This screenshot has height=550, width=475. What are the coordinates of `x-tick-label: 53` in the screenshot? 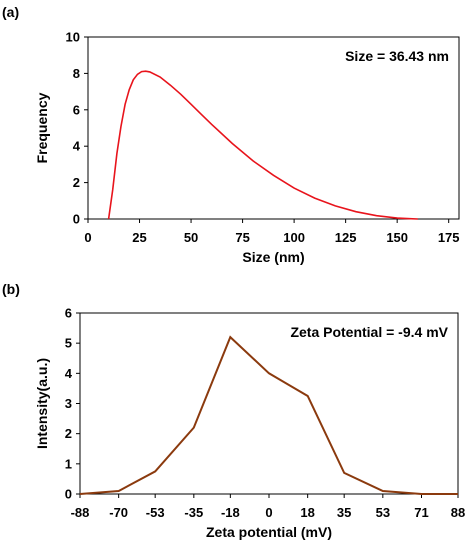 It's located at (383, 512).